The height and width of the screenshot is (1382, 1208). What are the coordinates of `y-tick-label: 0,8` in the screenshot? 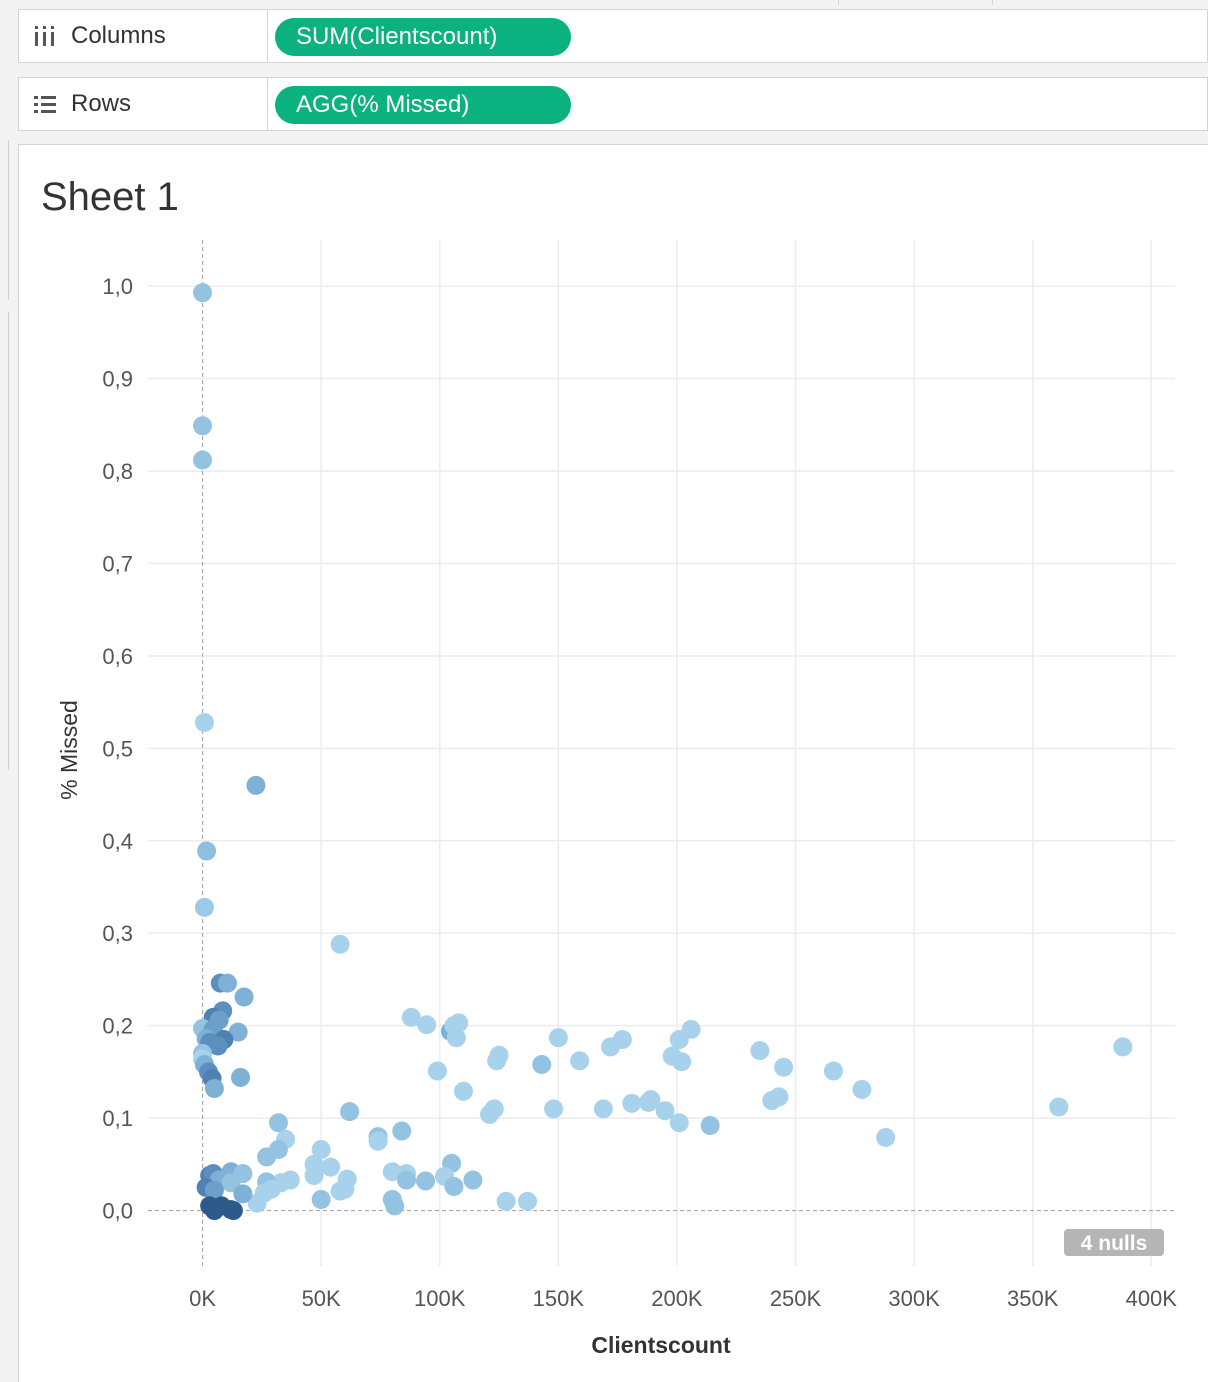 It's located at (117, 471).